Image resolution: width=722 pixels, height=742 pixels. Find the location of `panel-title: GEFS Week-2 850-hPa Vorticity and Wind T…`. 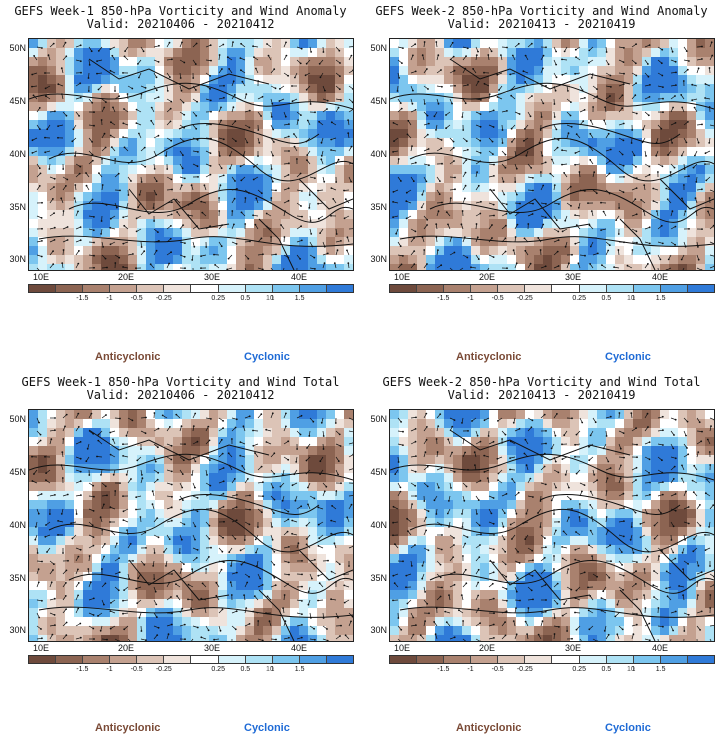

panel-title: GEFS Week-2 850-hPa Vorticity and Wind T… is located at coordinates (541, 382).